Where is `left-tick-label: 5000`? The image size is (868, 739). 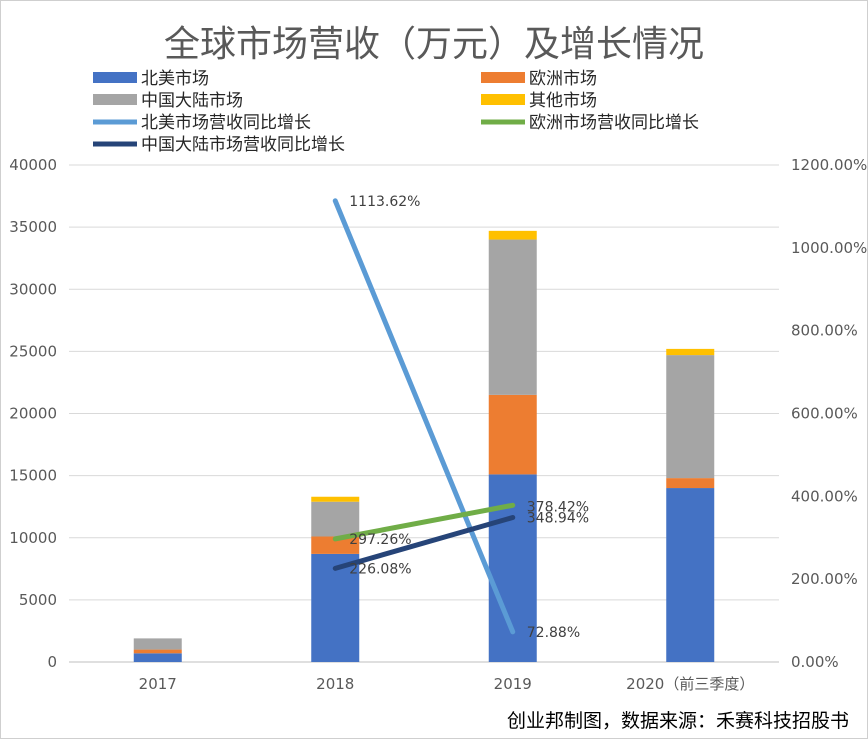
left-tick-label: 5000 is located at coordinates (38, 600).